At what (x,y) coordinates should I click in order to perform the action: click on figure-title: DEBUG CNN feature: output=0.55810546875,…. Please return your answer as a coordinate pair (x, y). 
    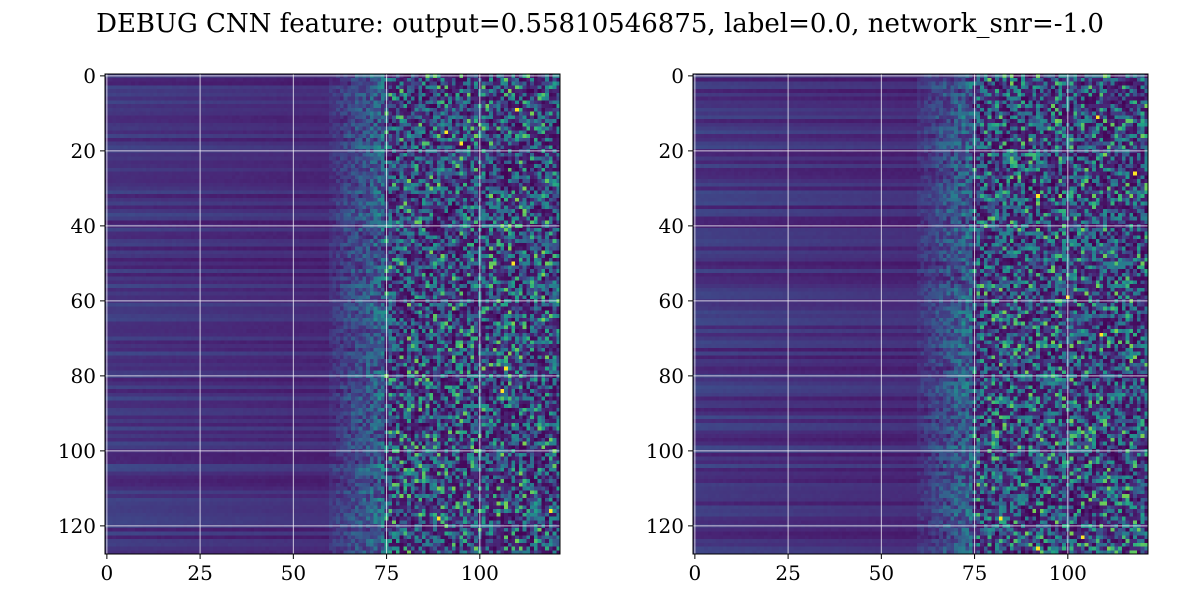
    Looking at the image, I should click on (600, 24).